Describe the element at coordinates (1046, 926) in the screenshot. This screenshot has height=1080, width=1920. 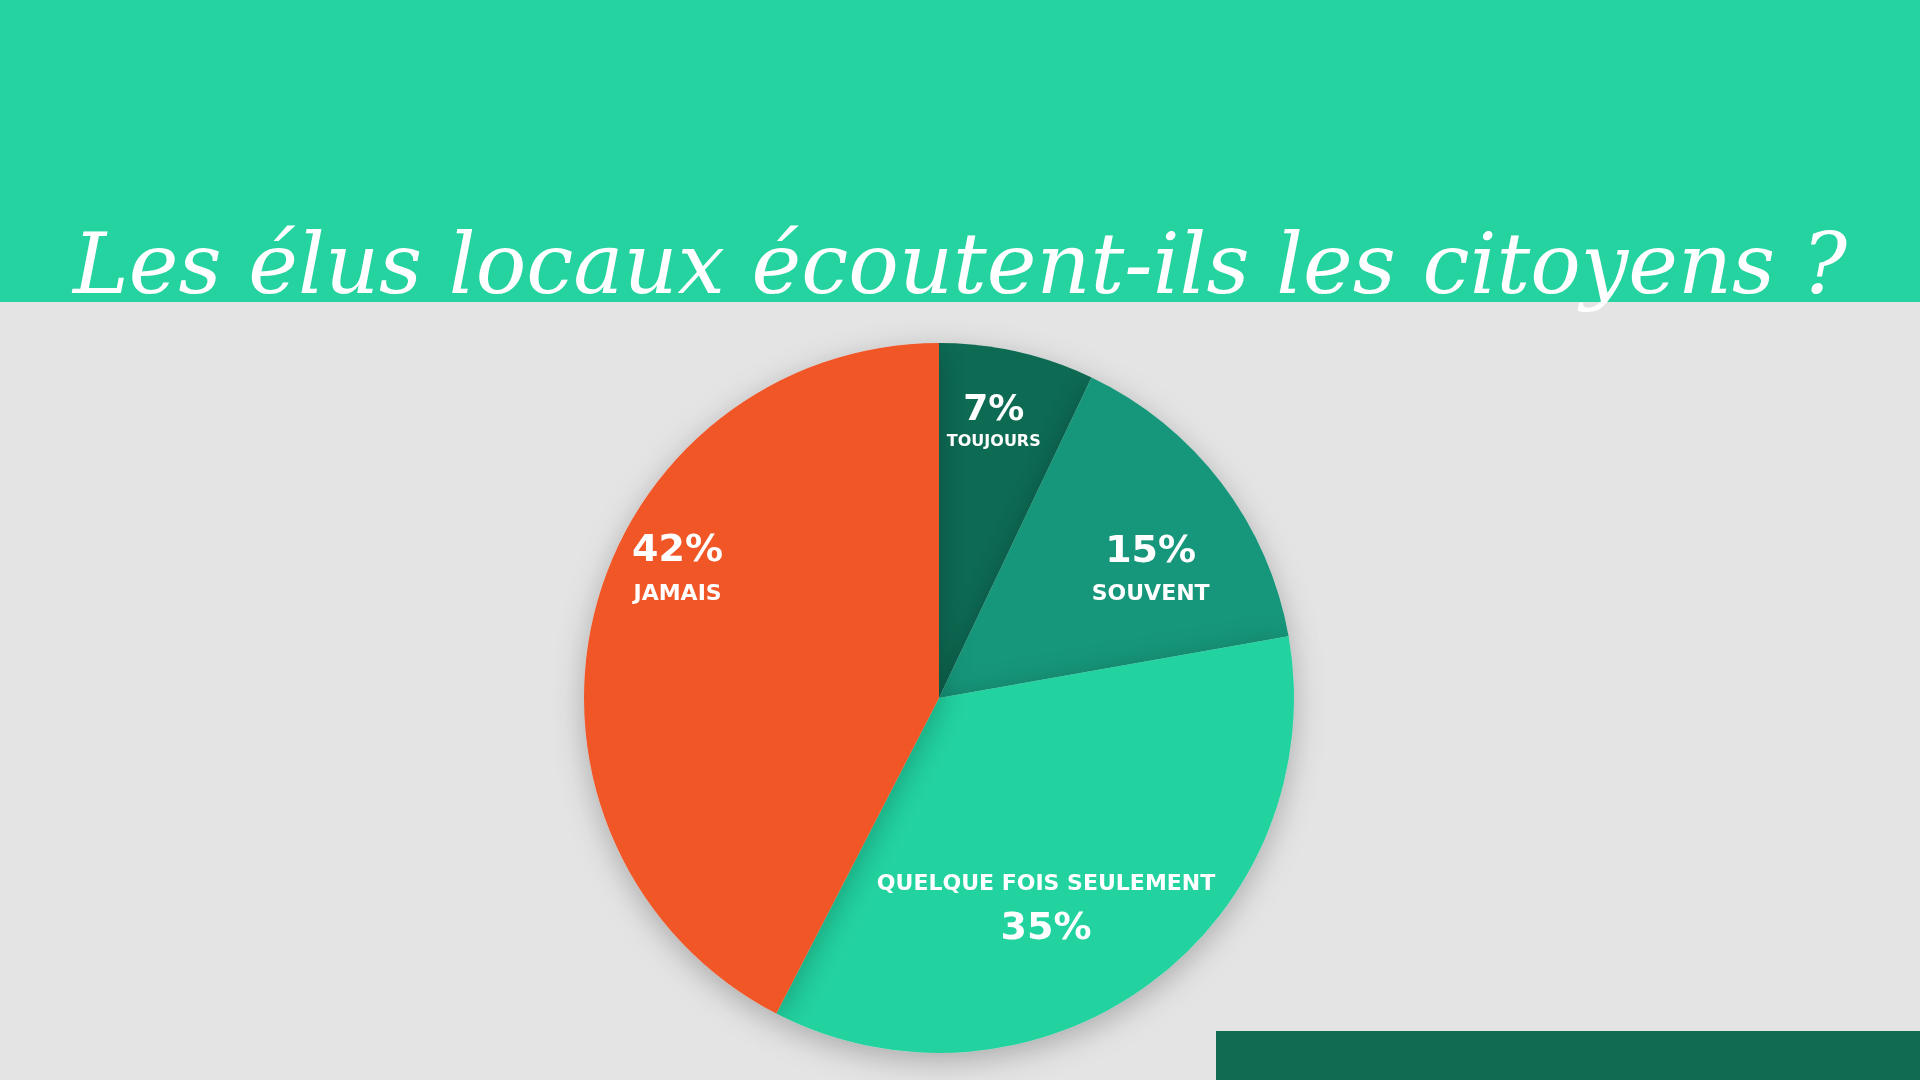
I see `data-label: 35%` at that location.